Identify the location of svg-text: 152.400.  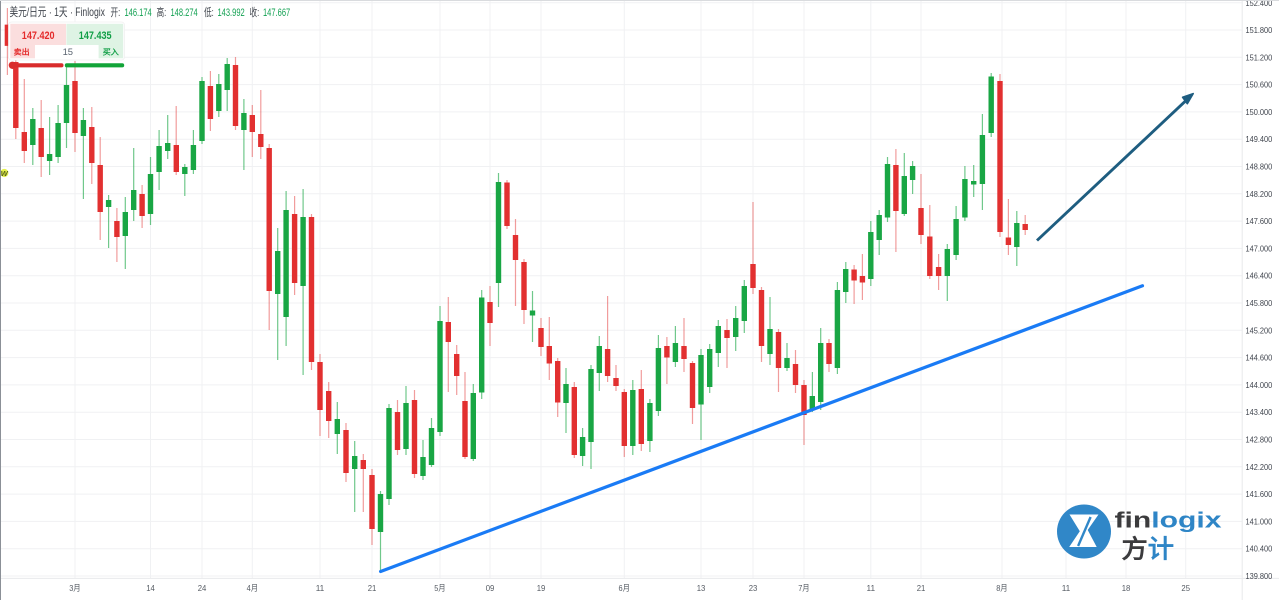
(1259, 4).